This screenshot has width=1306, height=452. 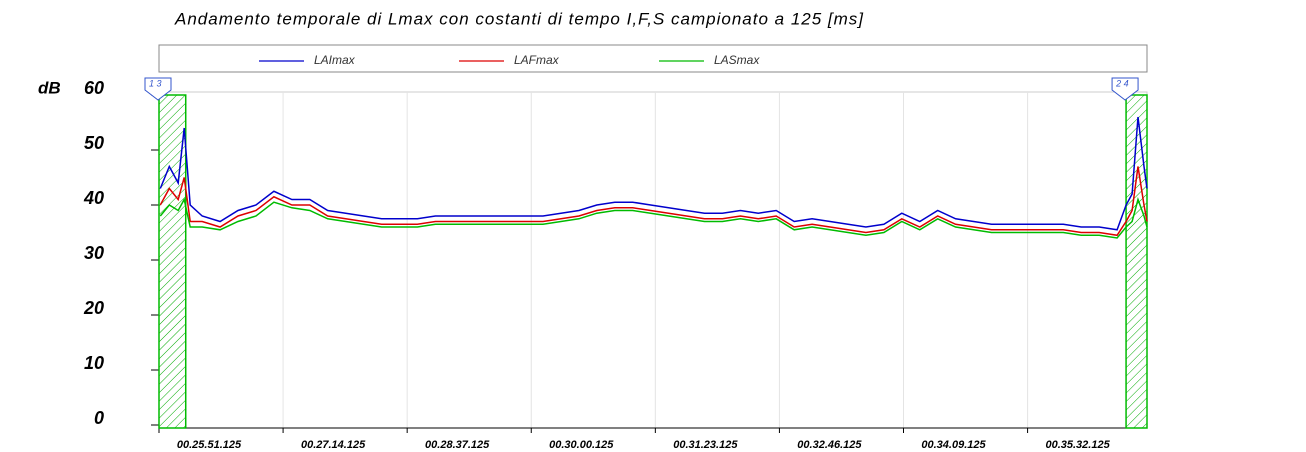 I want to click on y-tick-label: 20, so click(x=93, y=308).